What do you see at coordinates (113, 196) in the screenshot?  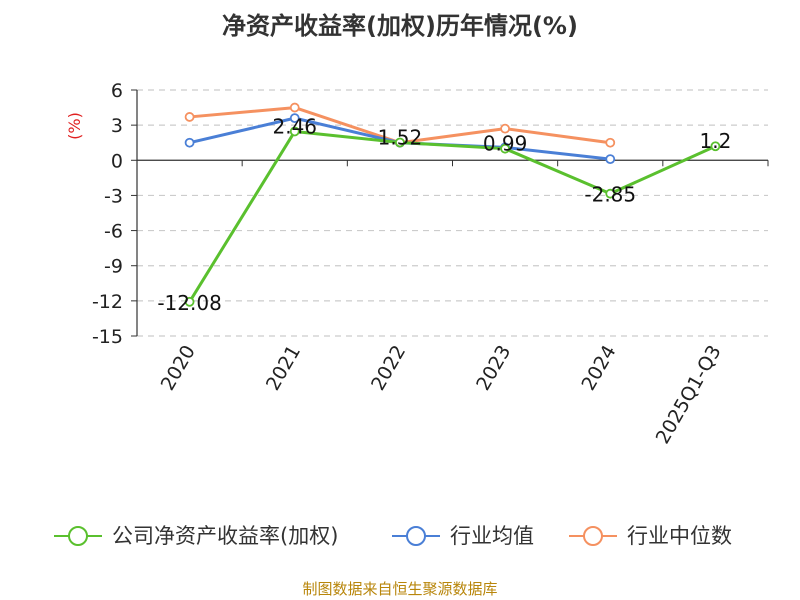 I see `y-tick-label: -3` at bounding box center [113, 196].